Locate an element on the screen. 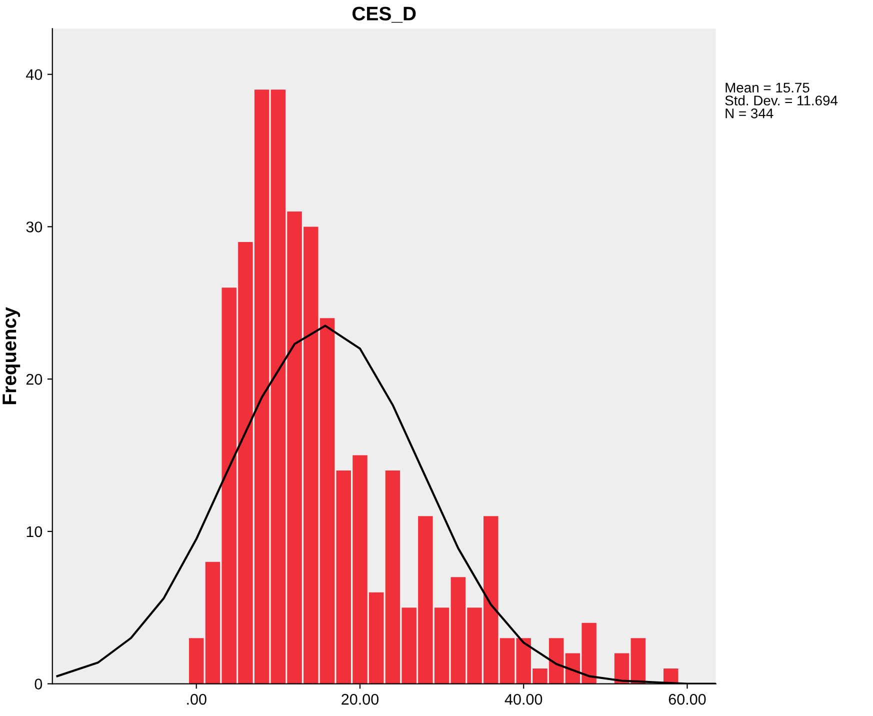  y-tick-label: 30 is located at coordinates (34, 227).